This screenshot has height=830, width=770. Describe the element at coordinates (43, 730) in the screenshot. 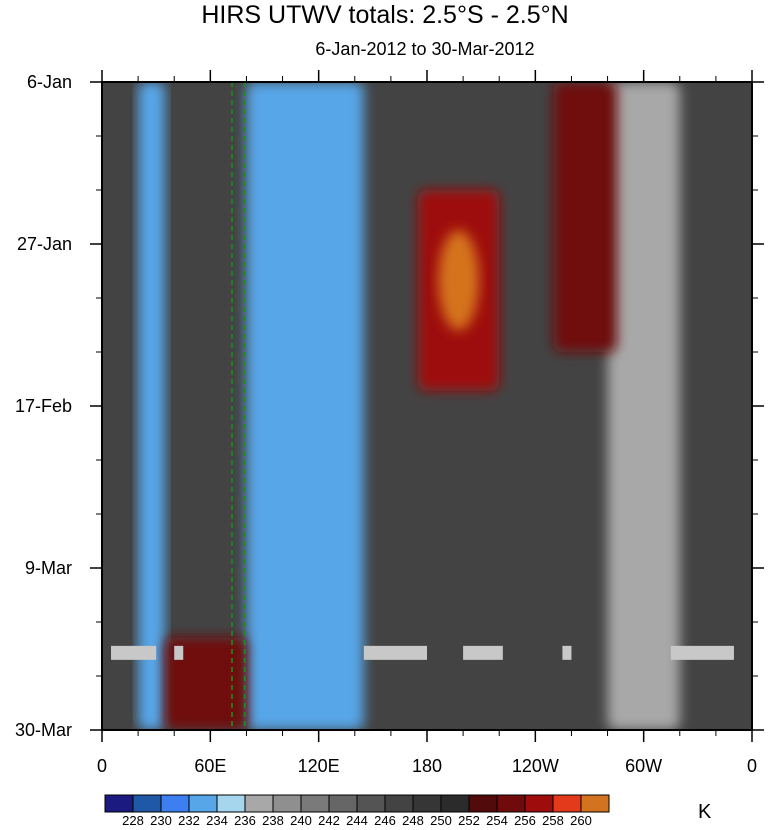

I see `y-tick-label: 30-Mar` at that location.